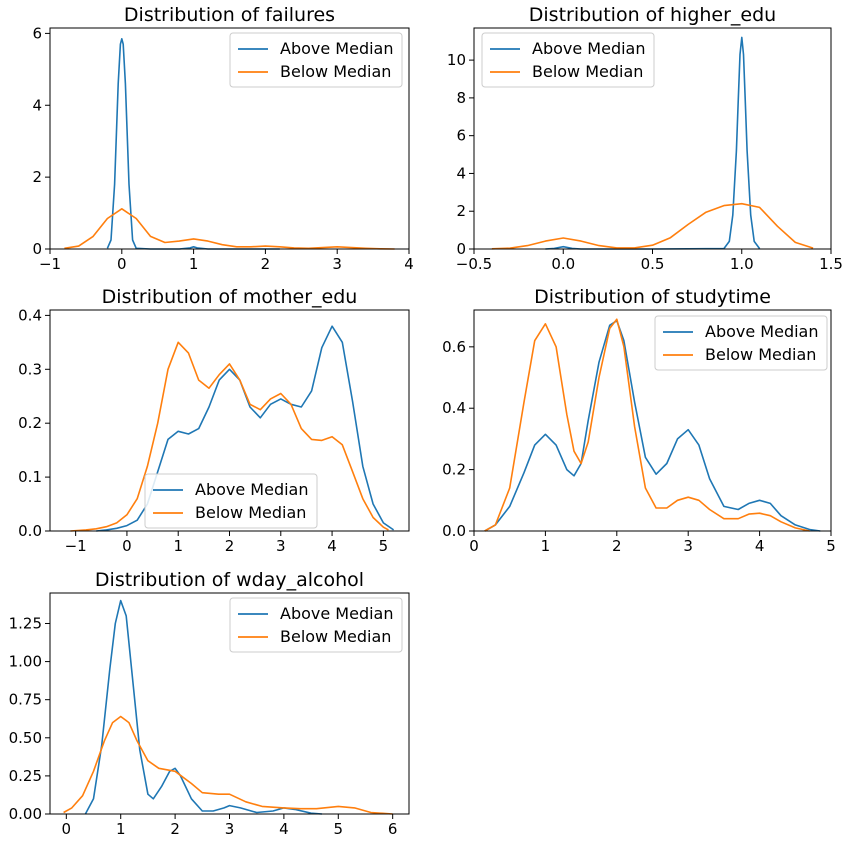 Image resolution: width=854 pixels, height=843 pixels. I want to click on y-tick-label: 1.25, so click(25, 623).